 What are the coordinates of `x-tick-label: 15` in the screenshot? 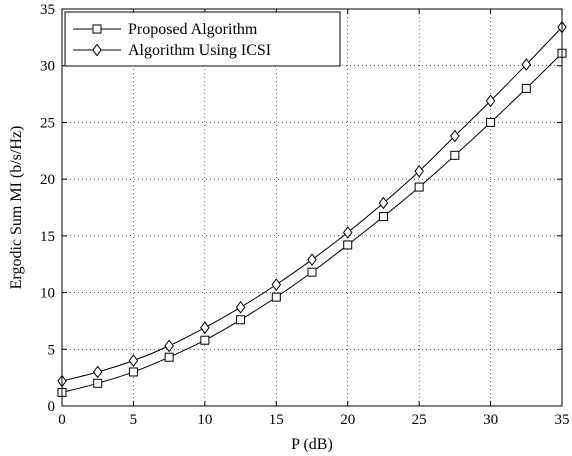 It's located at (276, 420).